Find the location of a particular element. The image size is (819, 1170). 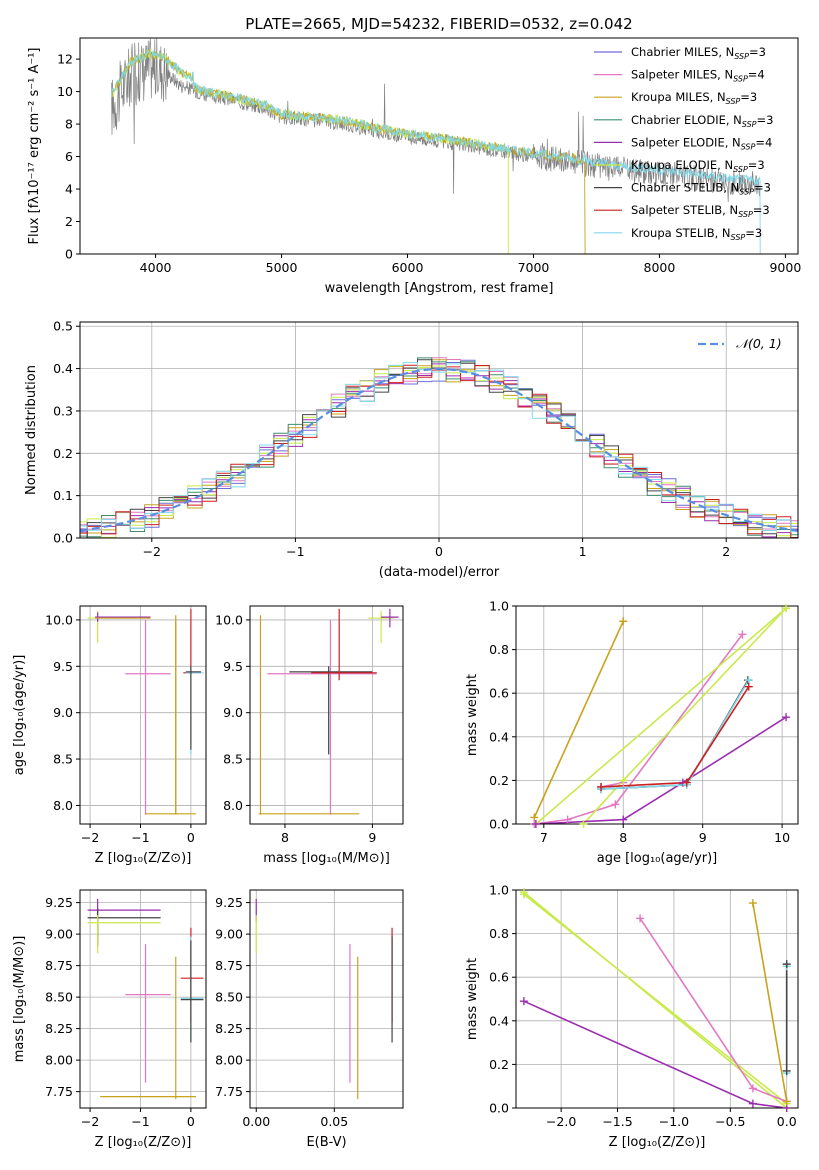

x-tick-label: 7000 is located at coordinates (534, 267).